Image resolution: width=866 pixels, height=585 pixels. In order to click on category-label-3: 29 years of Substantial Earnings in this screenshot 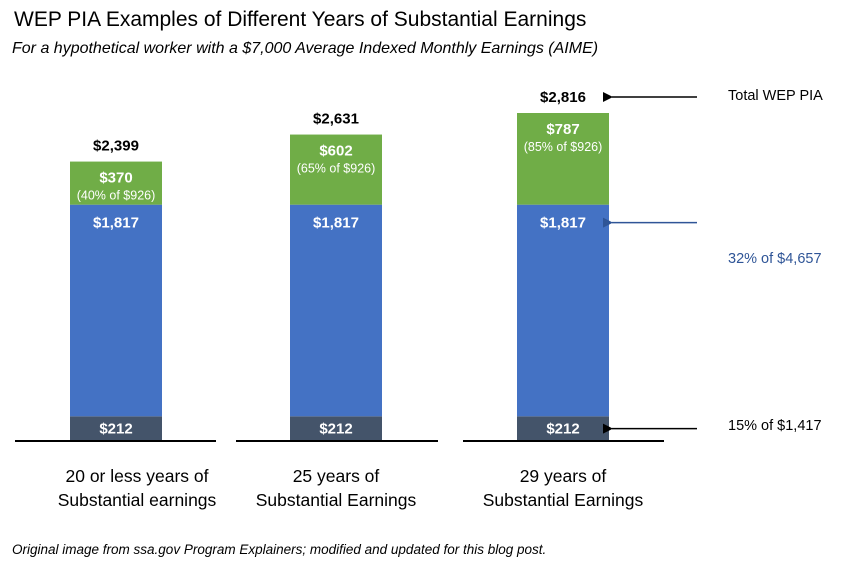, I will do `click(563, 488)`.